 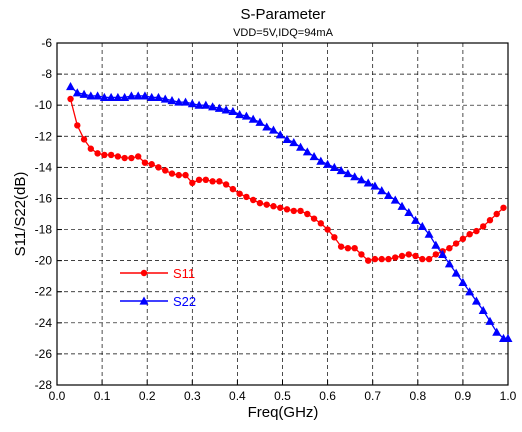 I want to click on x-tick-label: 0.0, so click(x=57, y=396).